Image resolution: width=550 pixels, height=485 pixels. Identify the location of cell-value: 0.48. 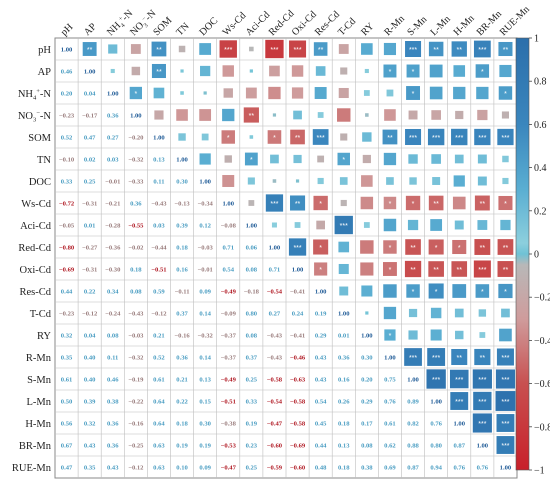
(321, 468).